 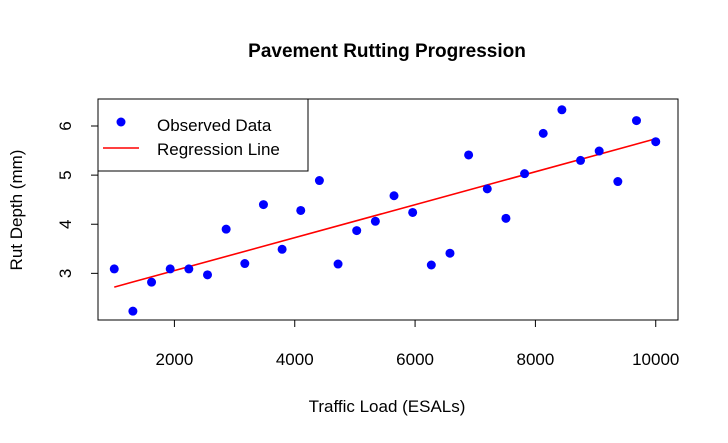 I want to click on x-tick-label: 8000, so click(x=535, y=359).